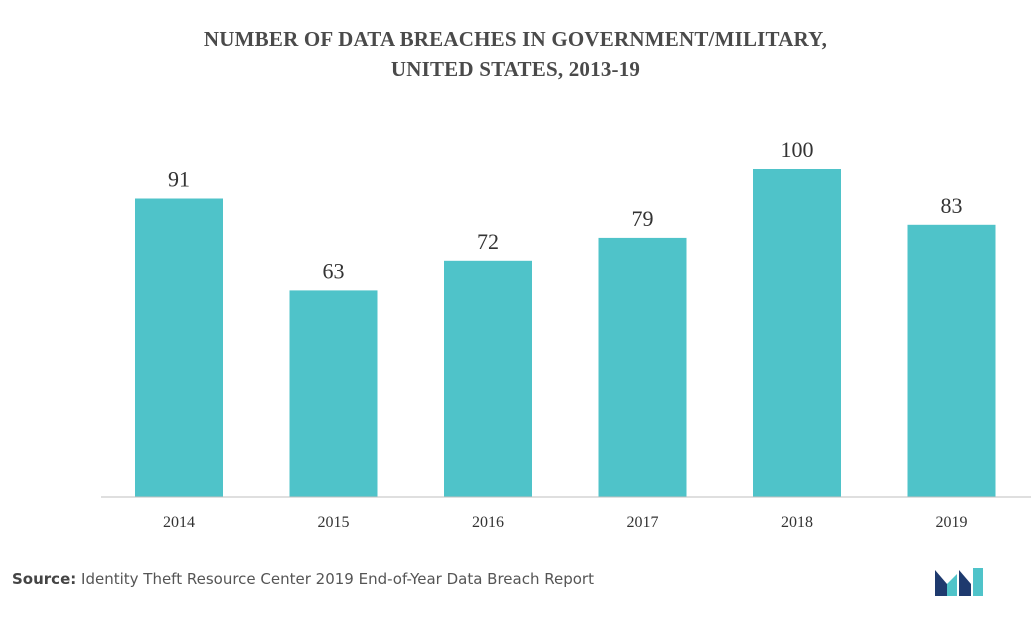 The image size is (1031, 628). I want to click on data-label-2017: 79, so click(643, 218).